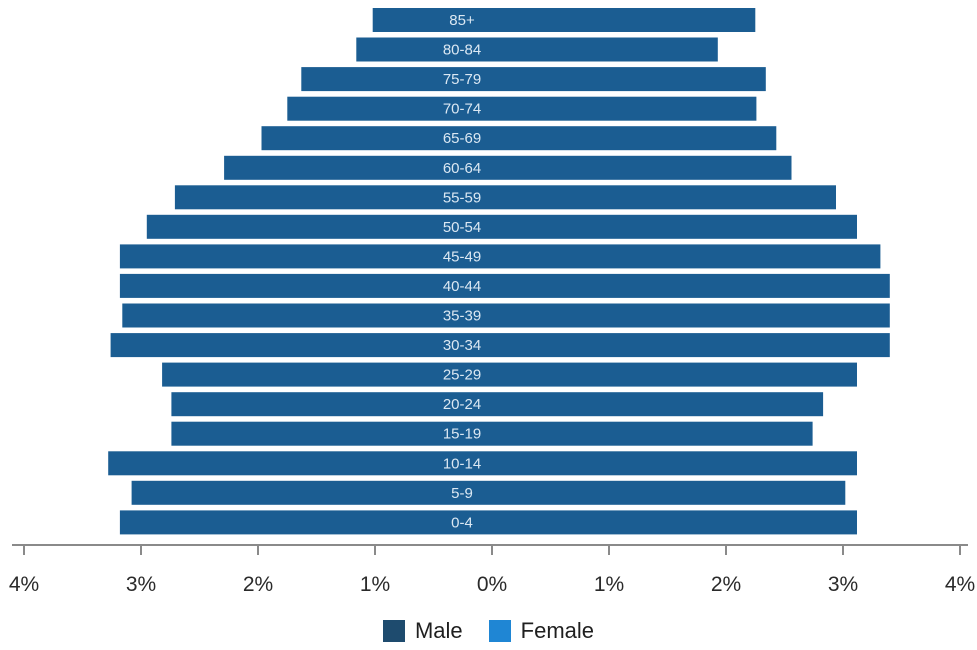  I want to click on category-label-35-39: 35-39, so click(462, 316).